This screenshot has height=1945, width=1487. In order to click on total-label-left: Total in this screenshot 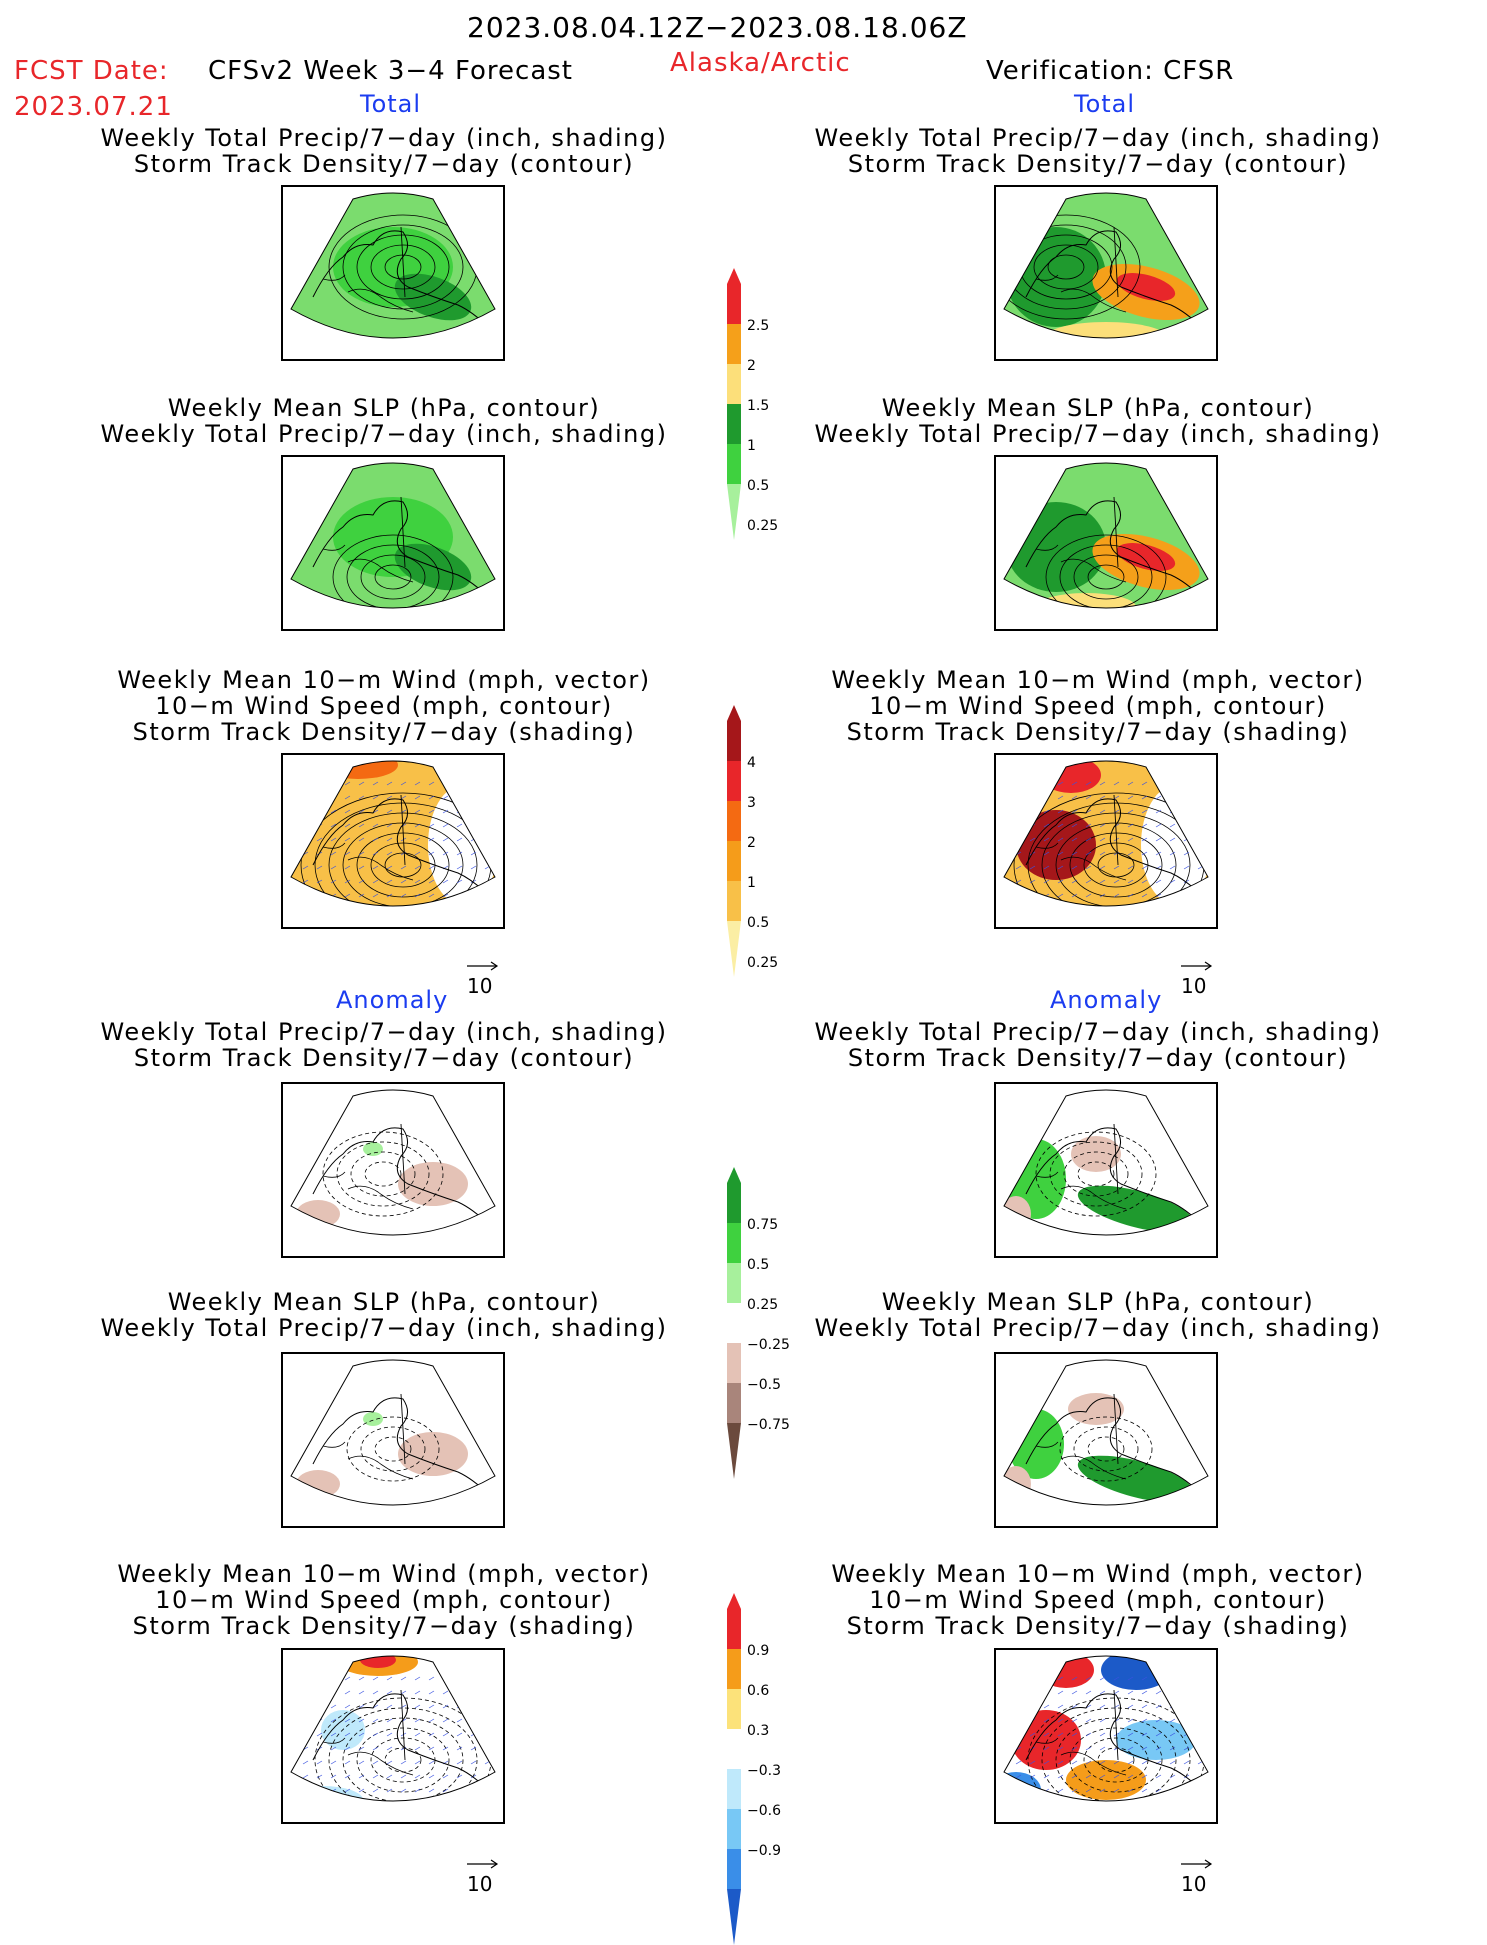, I will do `click(391, 104)`.